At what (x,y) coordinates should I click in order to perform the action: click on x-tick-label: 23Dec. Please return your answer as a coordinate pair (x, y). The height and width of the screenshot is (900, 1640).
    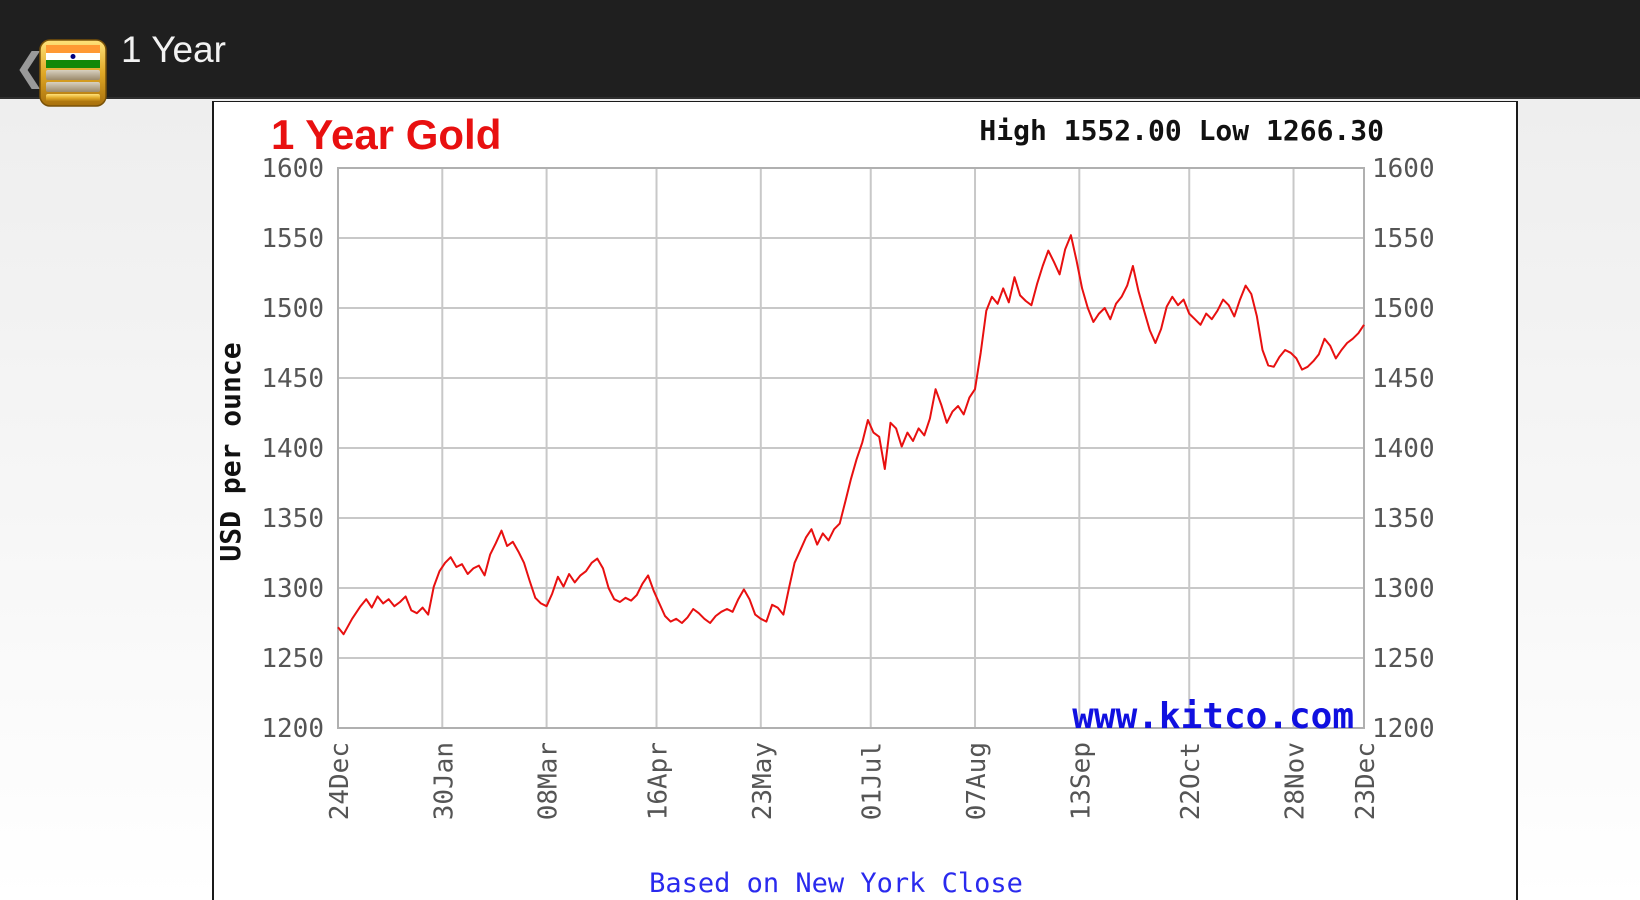
    Looking at the image, I should click on (1366, 781).